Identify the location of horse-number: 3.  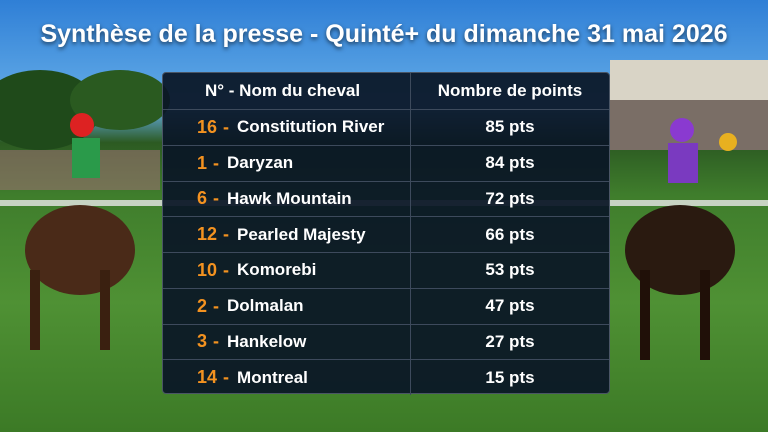
(202, 341).